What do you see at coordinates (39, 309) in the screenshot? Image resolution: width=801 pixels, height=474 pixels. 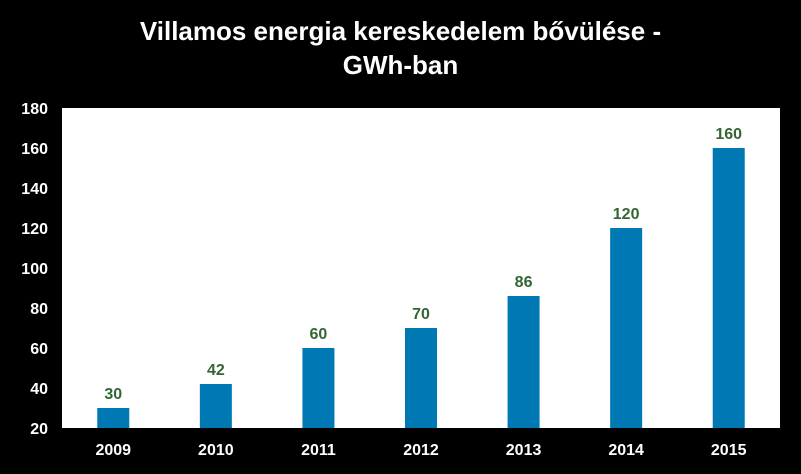 I see `y-tick-label-80: 80` at bounding box center [39, 309].